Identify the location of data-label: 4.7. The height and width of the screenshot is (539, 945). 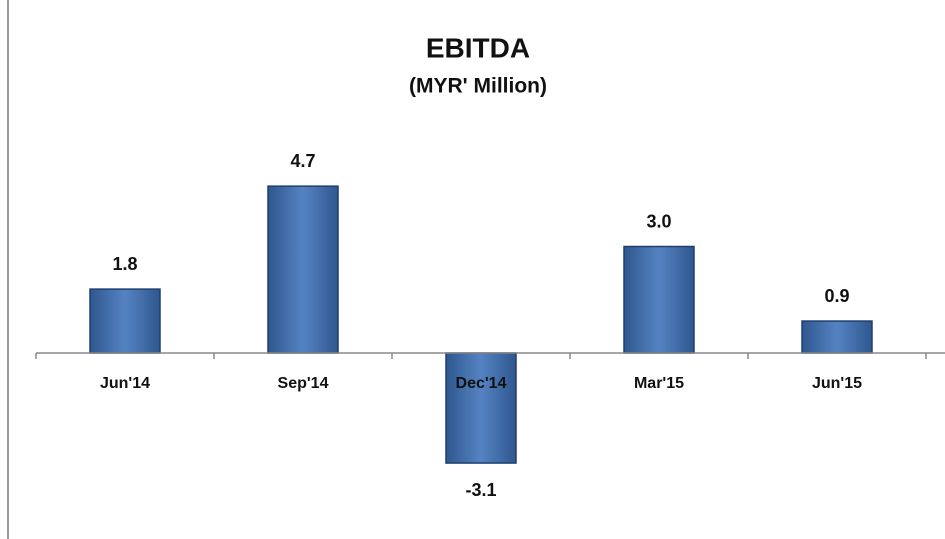
(302, 161).